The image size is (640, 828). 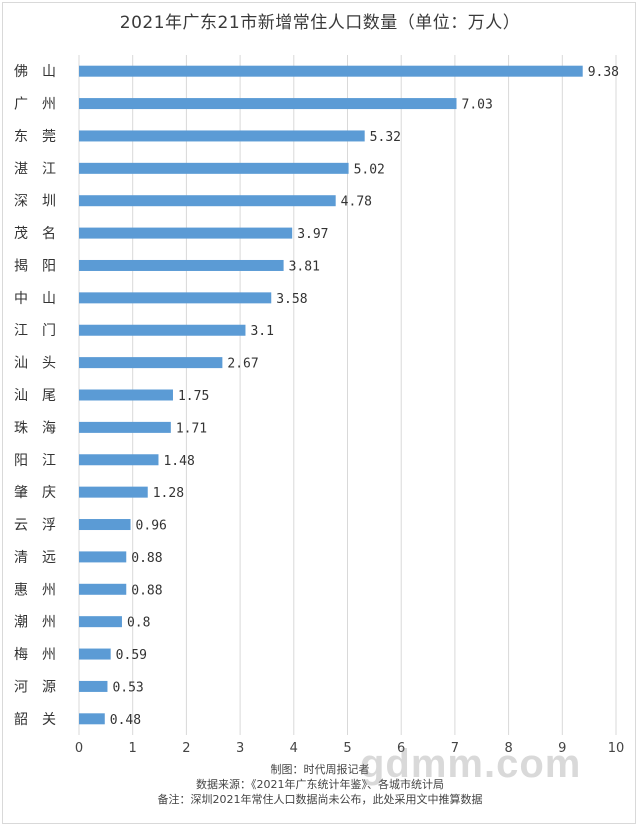 What do you see at coordinates (35, 169) in the screenshot?
I see `category-label: 湛 江` at bounding box center [35, 169].